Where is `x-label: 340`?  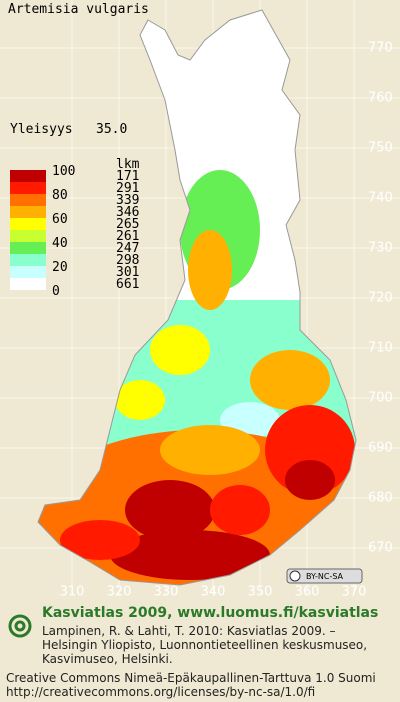
x-label: 340 is located at coordinates (213, 592).